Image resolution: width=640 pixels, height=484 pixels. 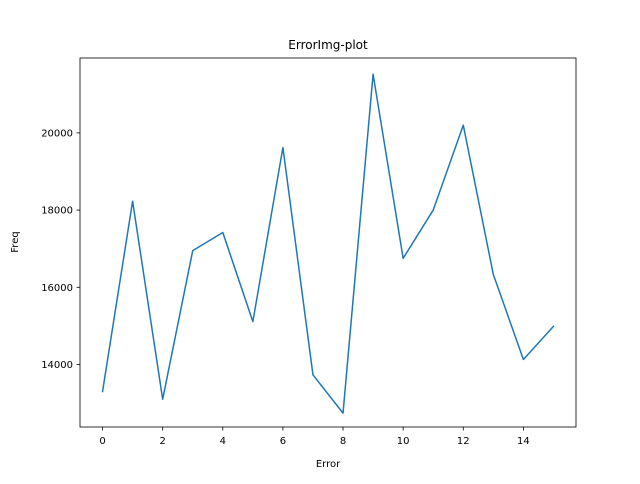 I want to click on x-tick-label: 8, so click(x=343, y=441).